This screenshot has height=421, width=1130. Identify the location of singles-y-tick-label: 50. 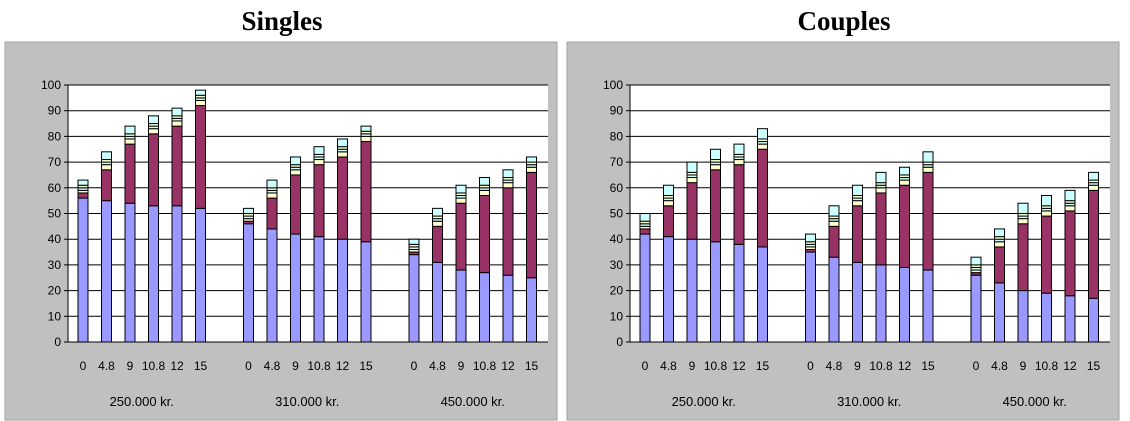
(55, 214).